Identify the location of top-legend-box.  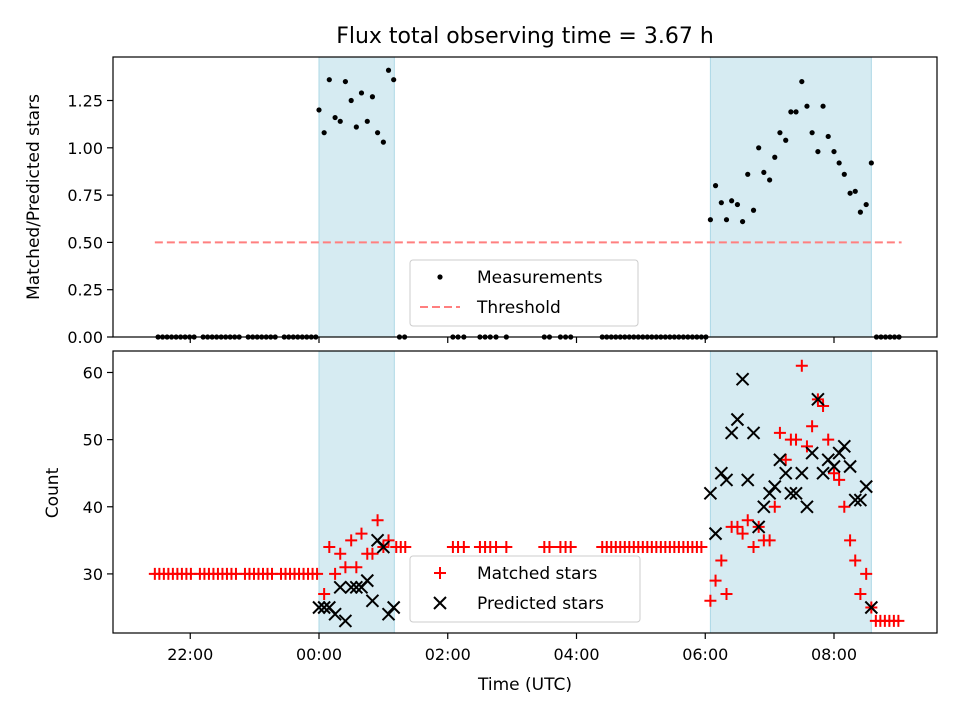
(524, 293).